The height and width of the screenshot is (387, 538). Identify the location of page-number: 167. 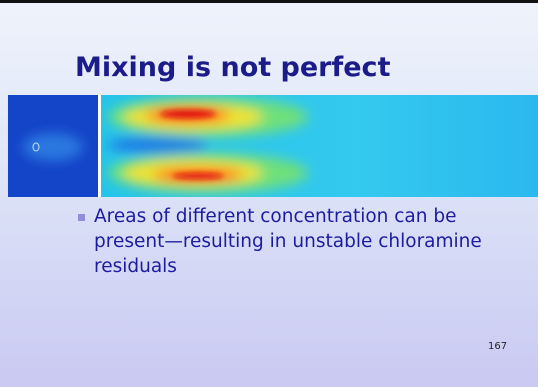
(498, 346).